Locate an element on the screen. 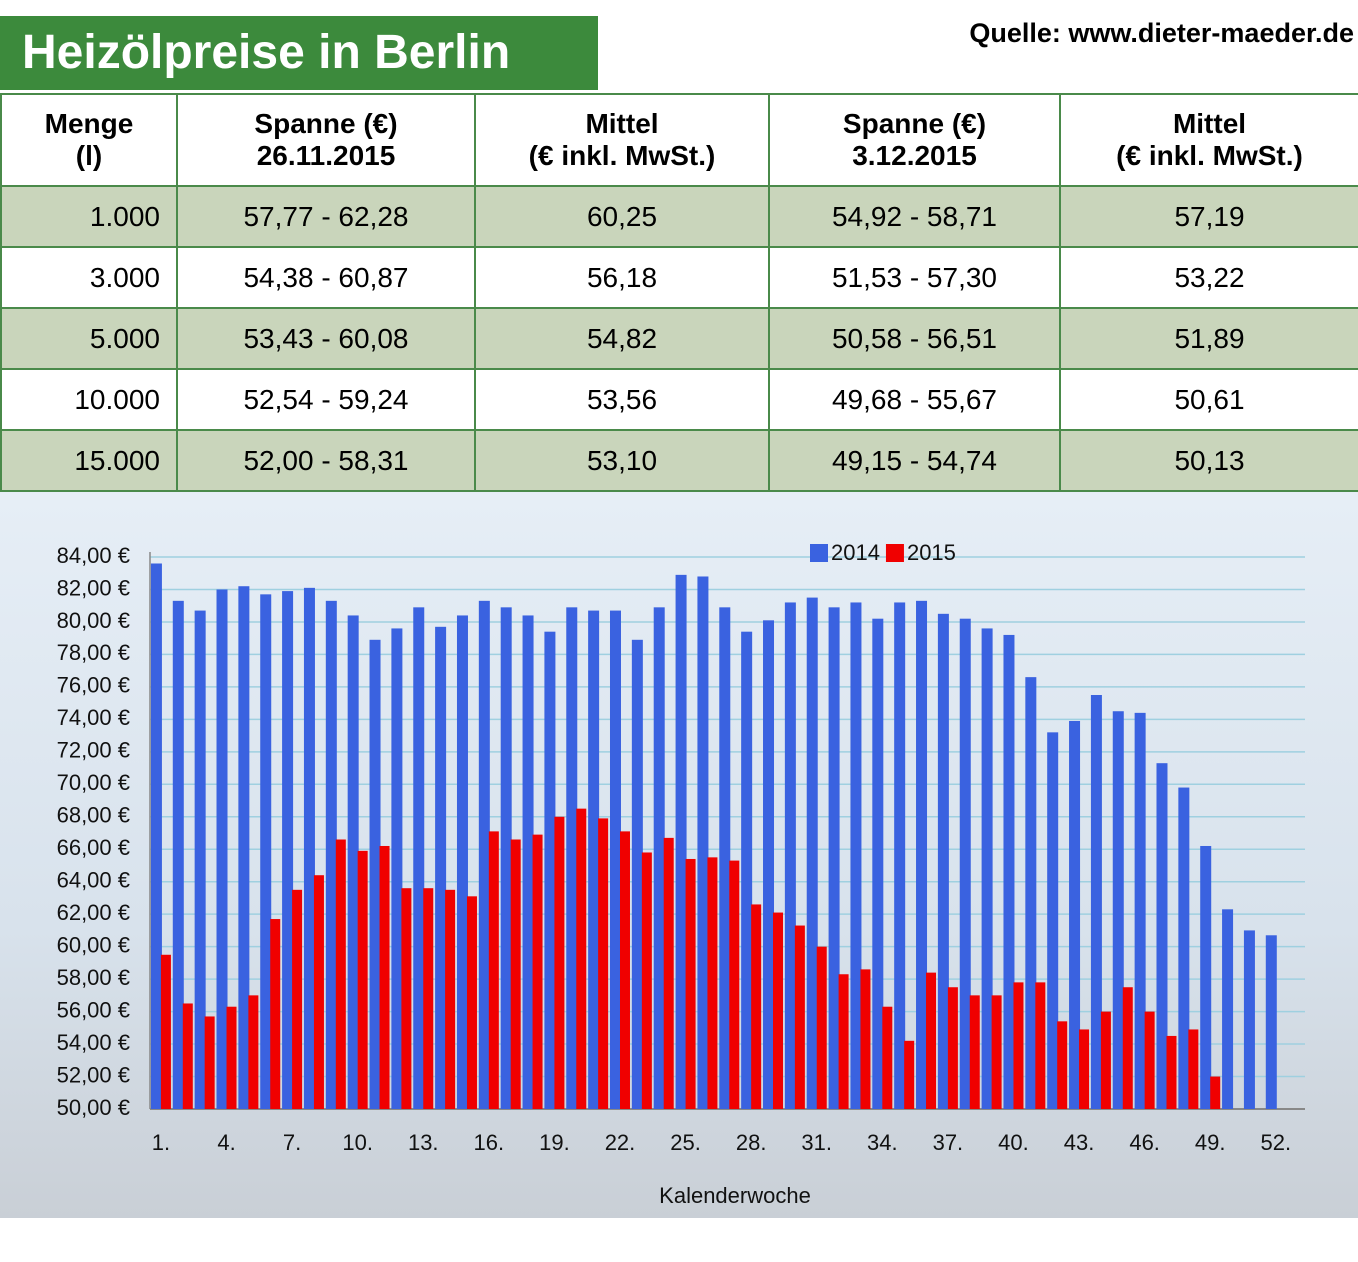 The width and height of the screenshot is (1358, 1262). table-cell: 1.000 is located at coordinates (89, 216).